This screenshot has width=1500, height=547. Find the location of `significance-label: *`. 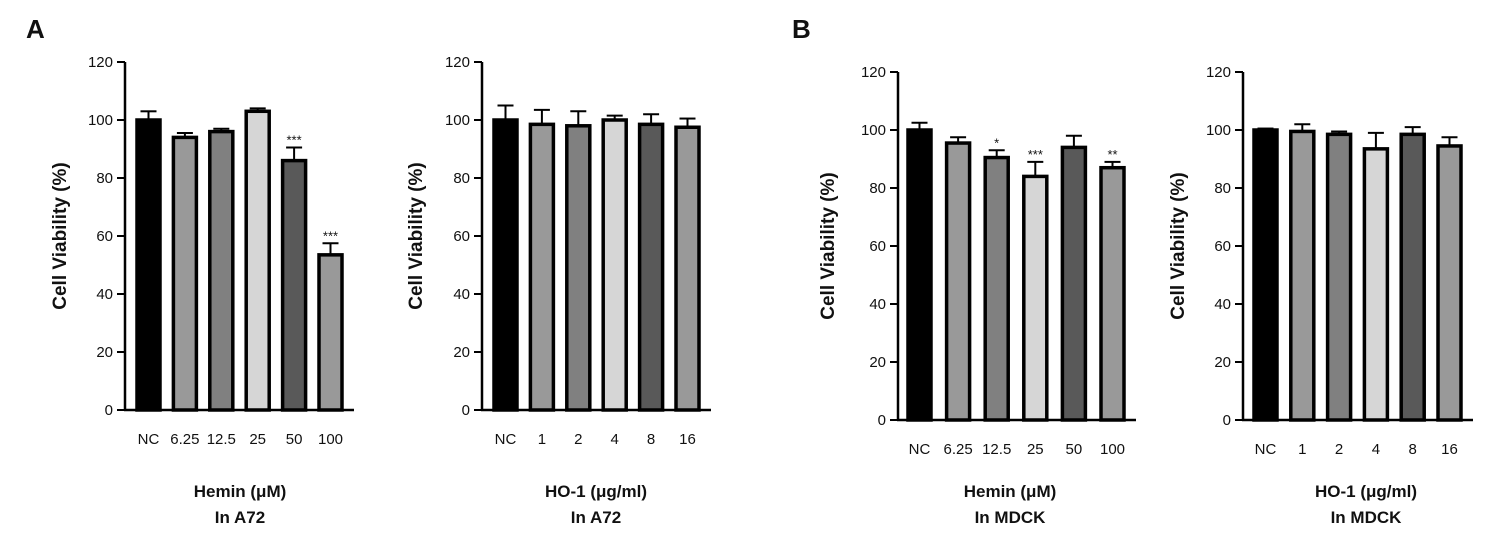

significance-label: * is located at coordinates (996, 142).